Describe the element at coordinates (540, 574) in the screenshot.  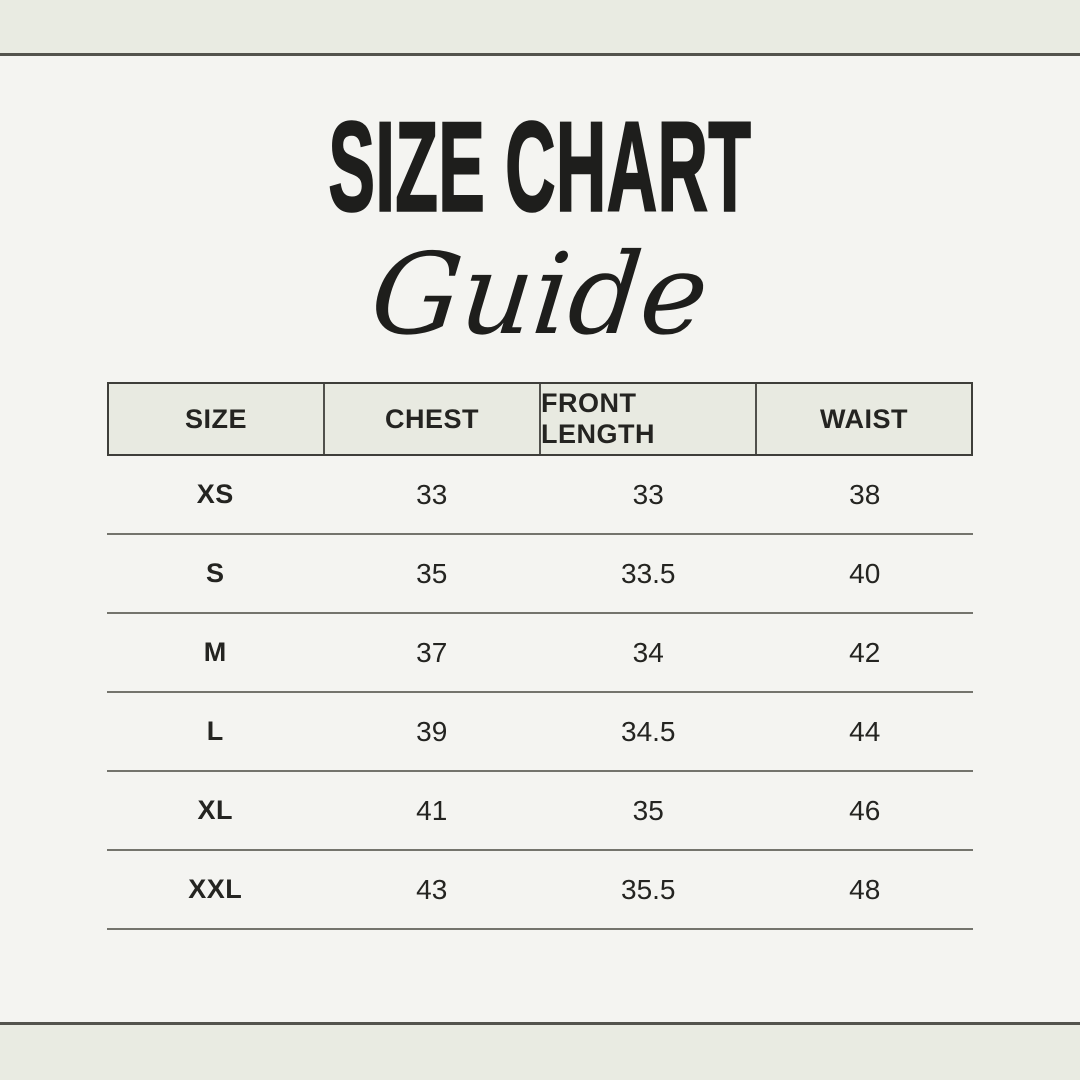
I see `table-row-s: S 35 33.5 40` at that location.